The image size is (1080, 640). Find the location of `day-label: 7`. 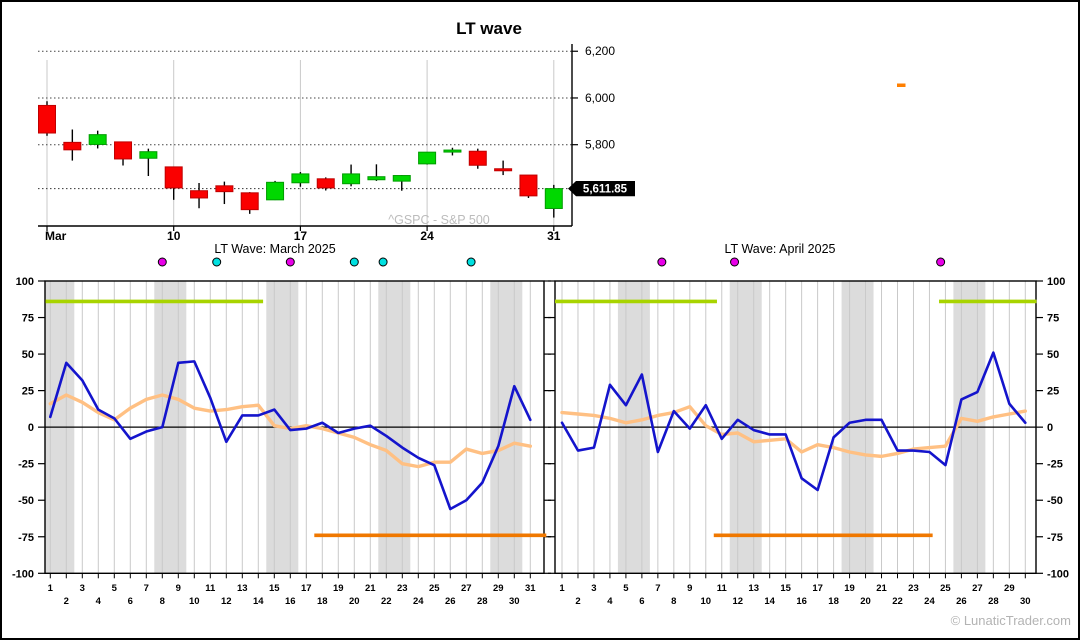

day-label: 7 is located at coordinates (146, 588).